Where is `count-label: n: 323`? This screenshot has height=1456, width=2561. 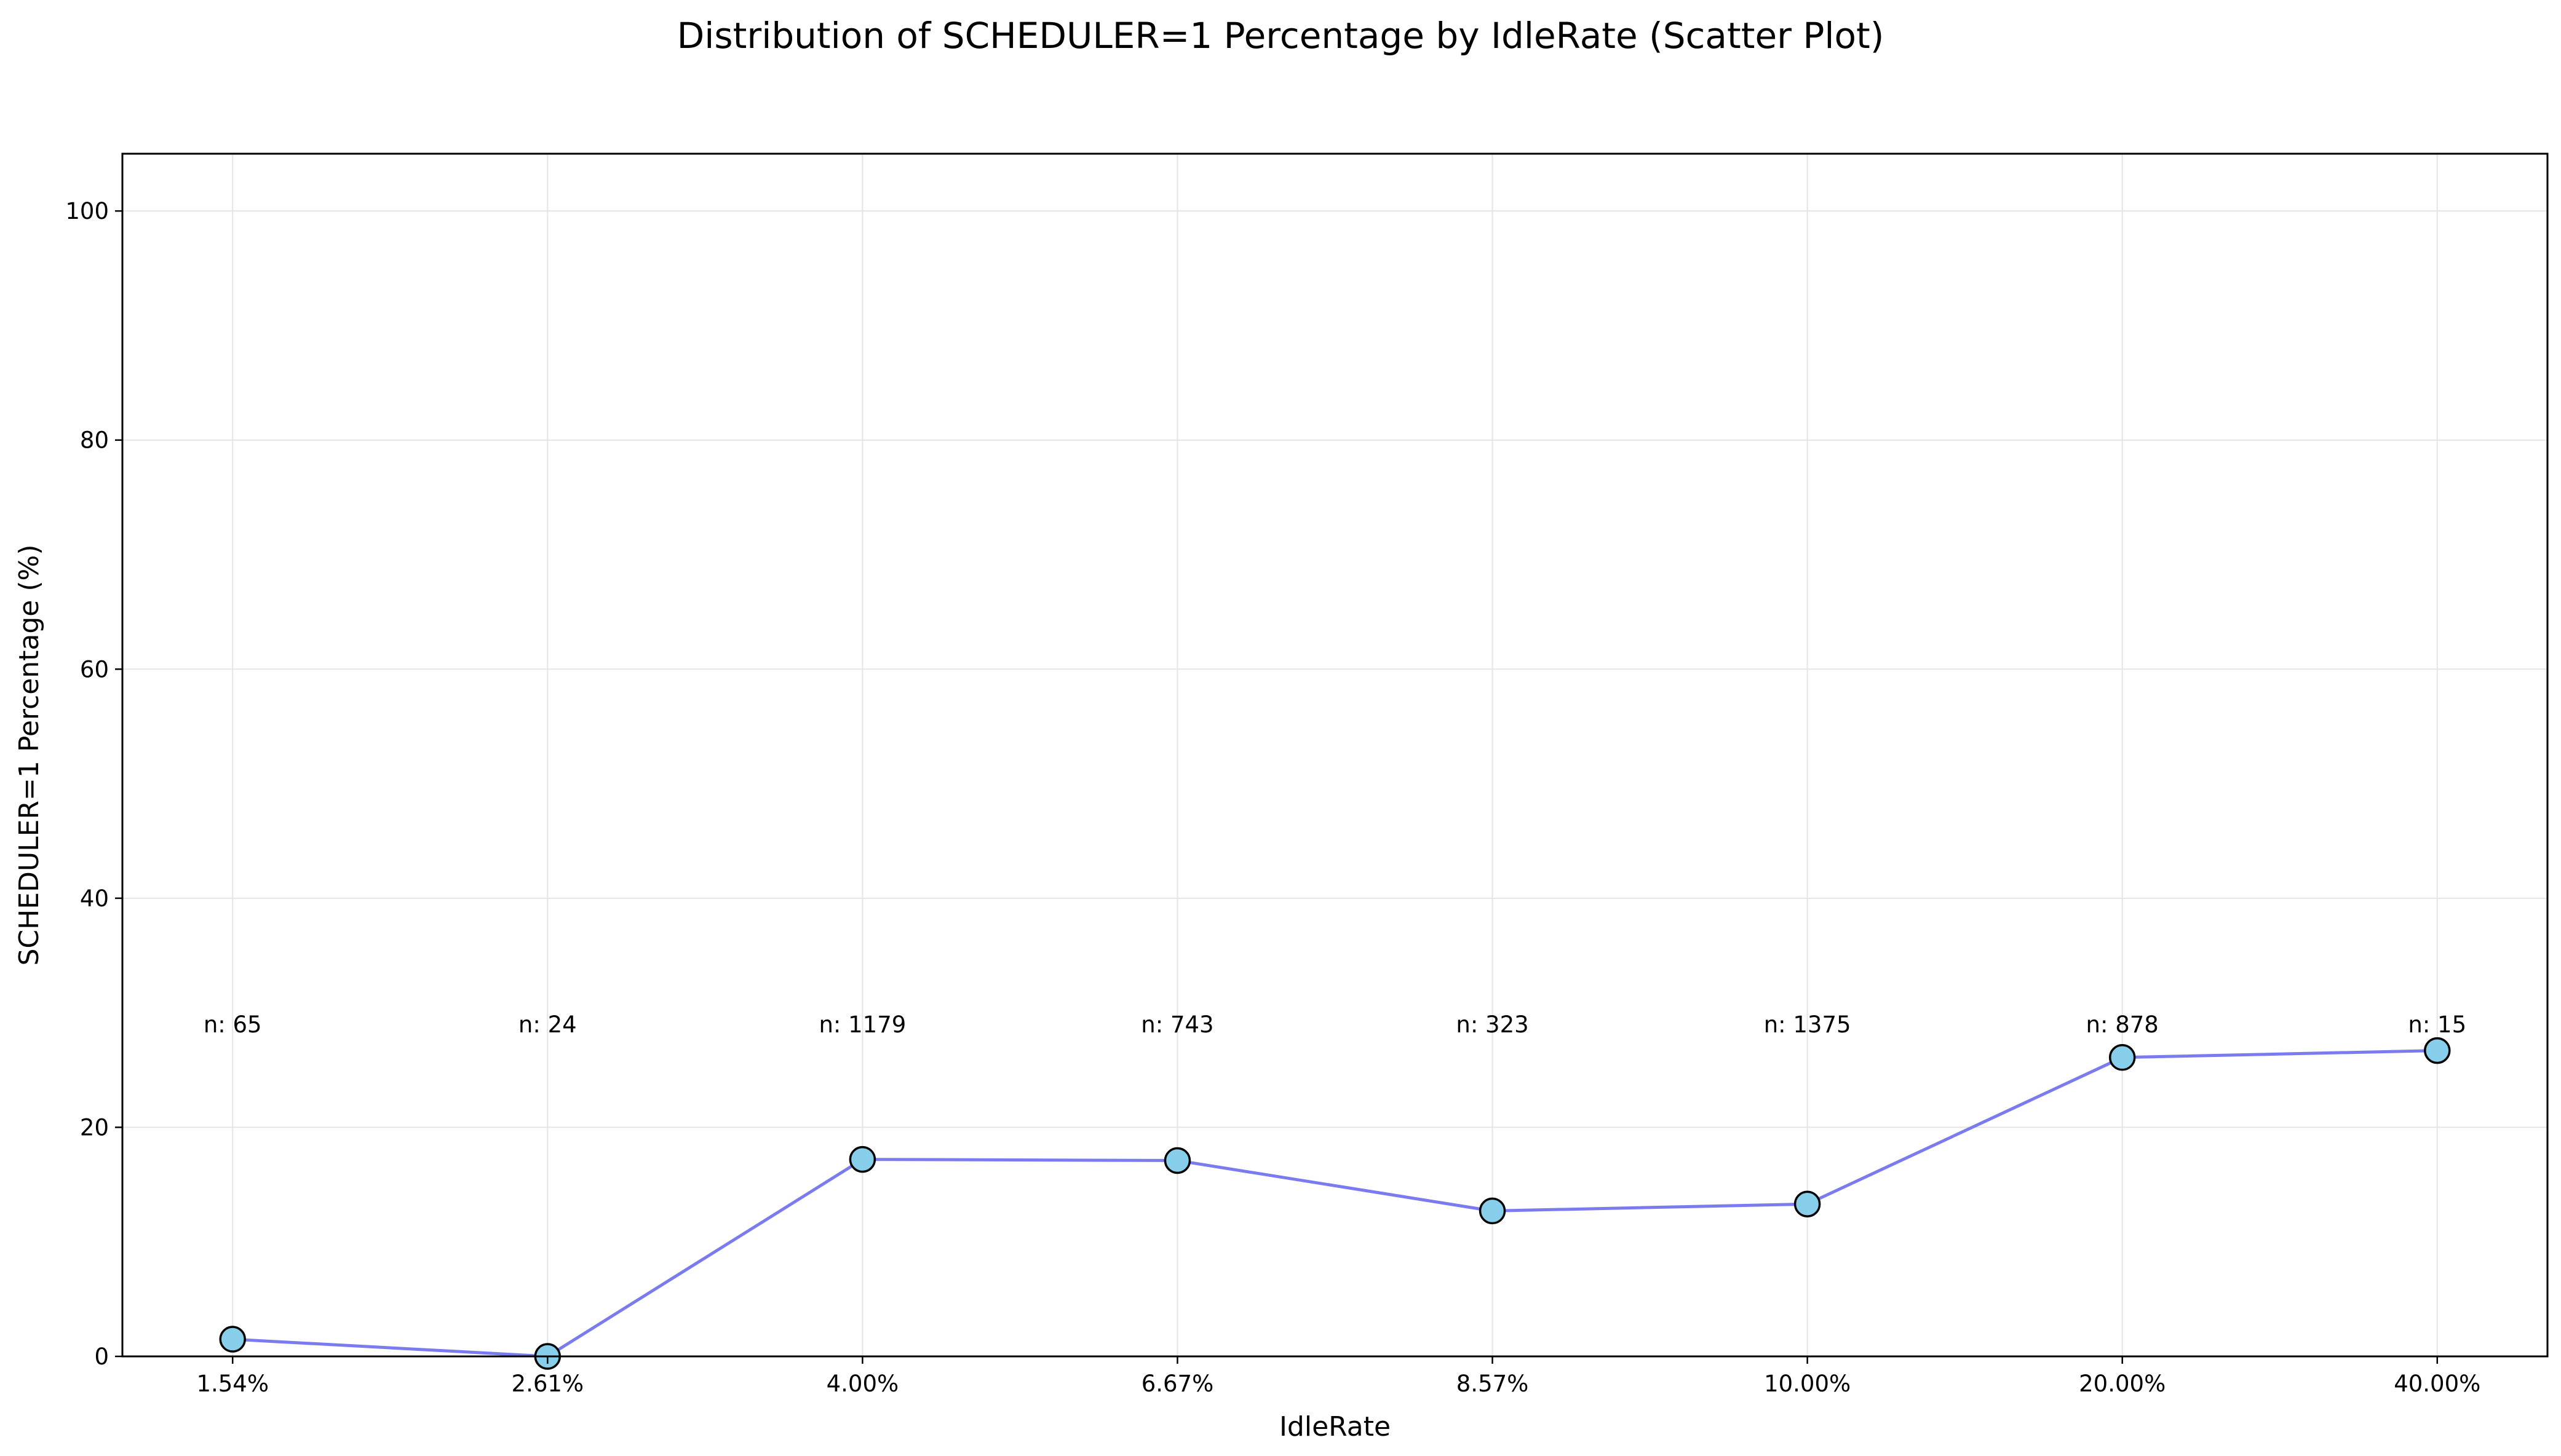
count-label: n: 323 is located at coordinates (1492, 1024).